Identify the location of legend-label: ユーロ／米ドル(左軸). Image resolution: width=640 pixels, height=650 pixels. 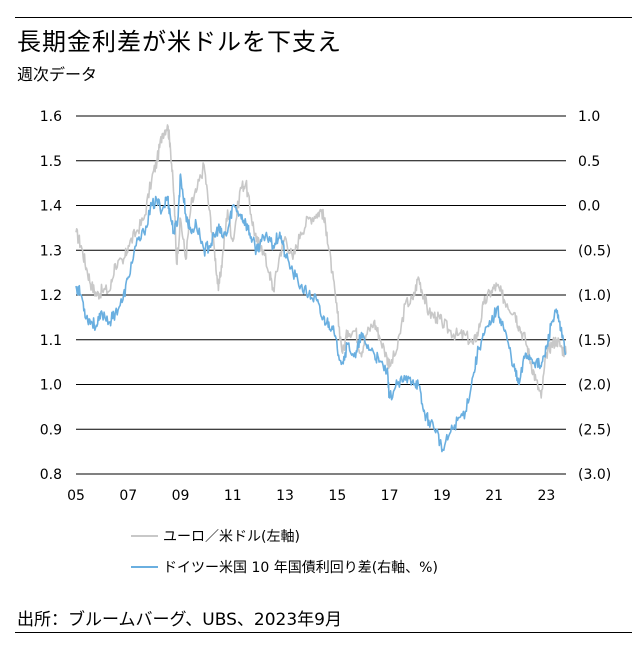
(231, 537).